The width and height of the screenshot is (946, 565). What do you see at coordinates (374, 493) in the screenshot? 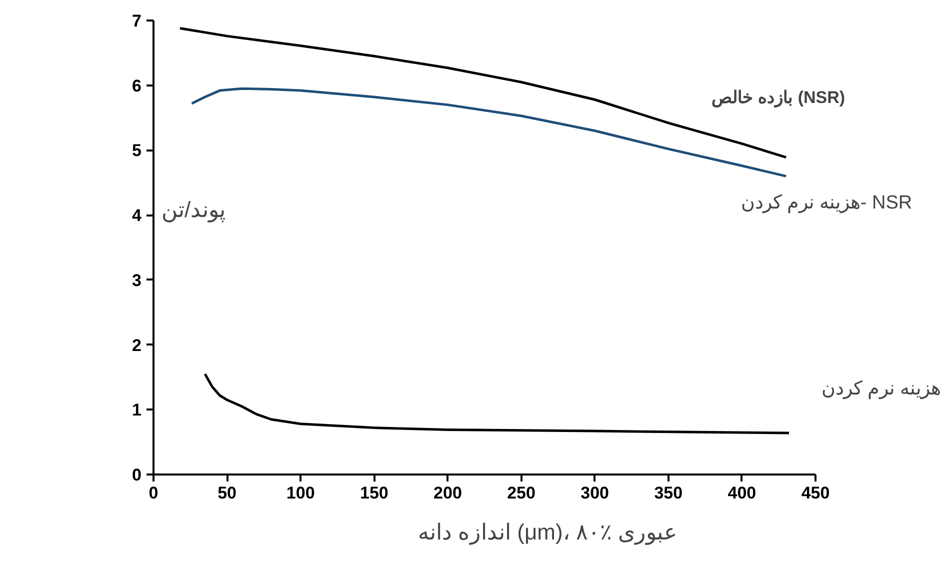
I see `x-tick-label: 150` at bounding box center [374, 493].